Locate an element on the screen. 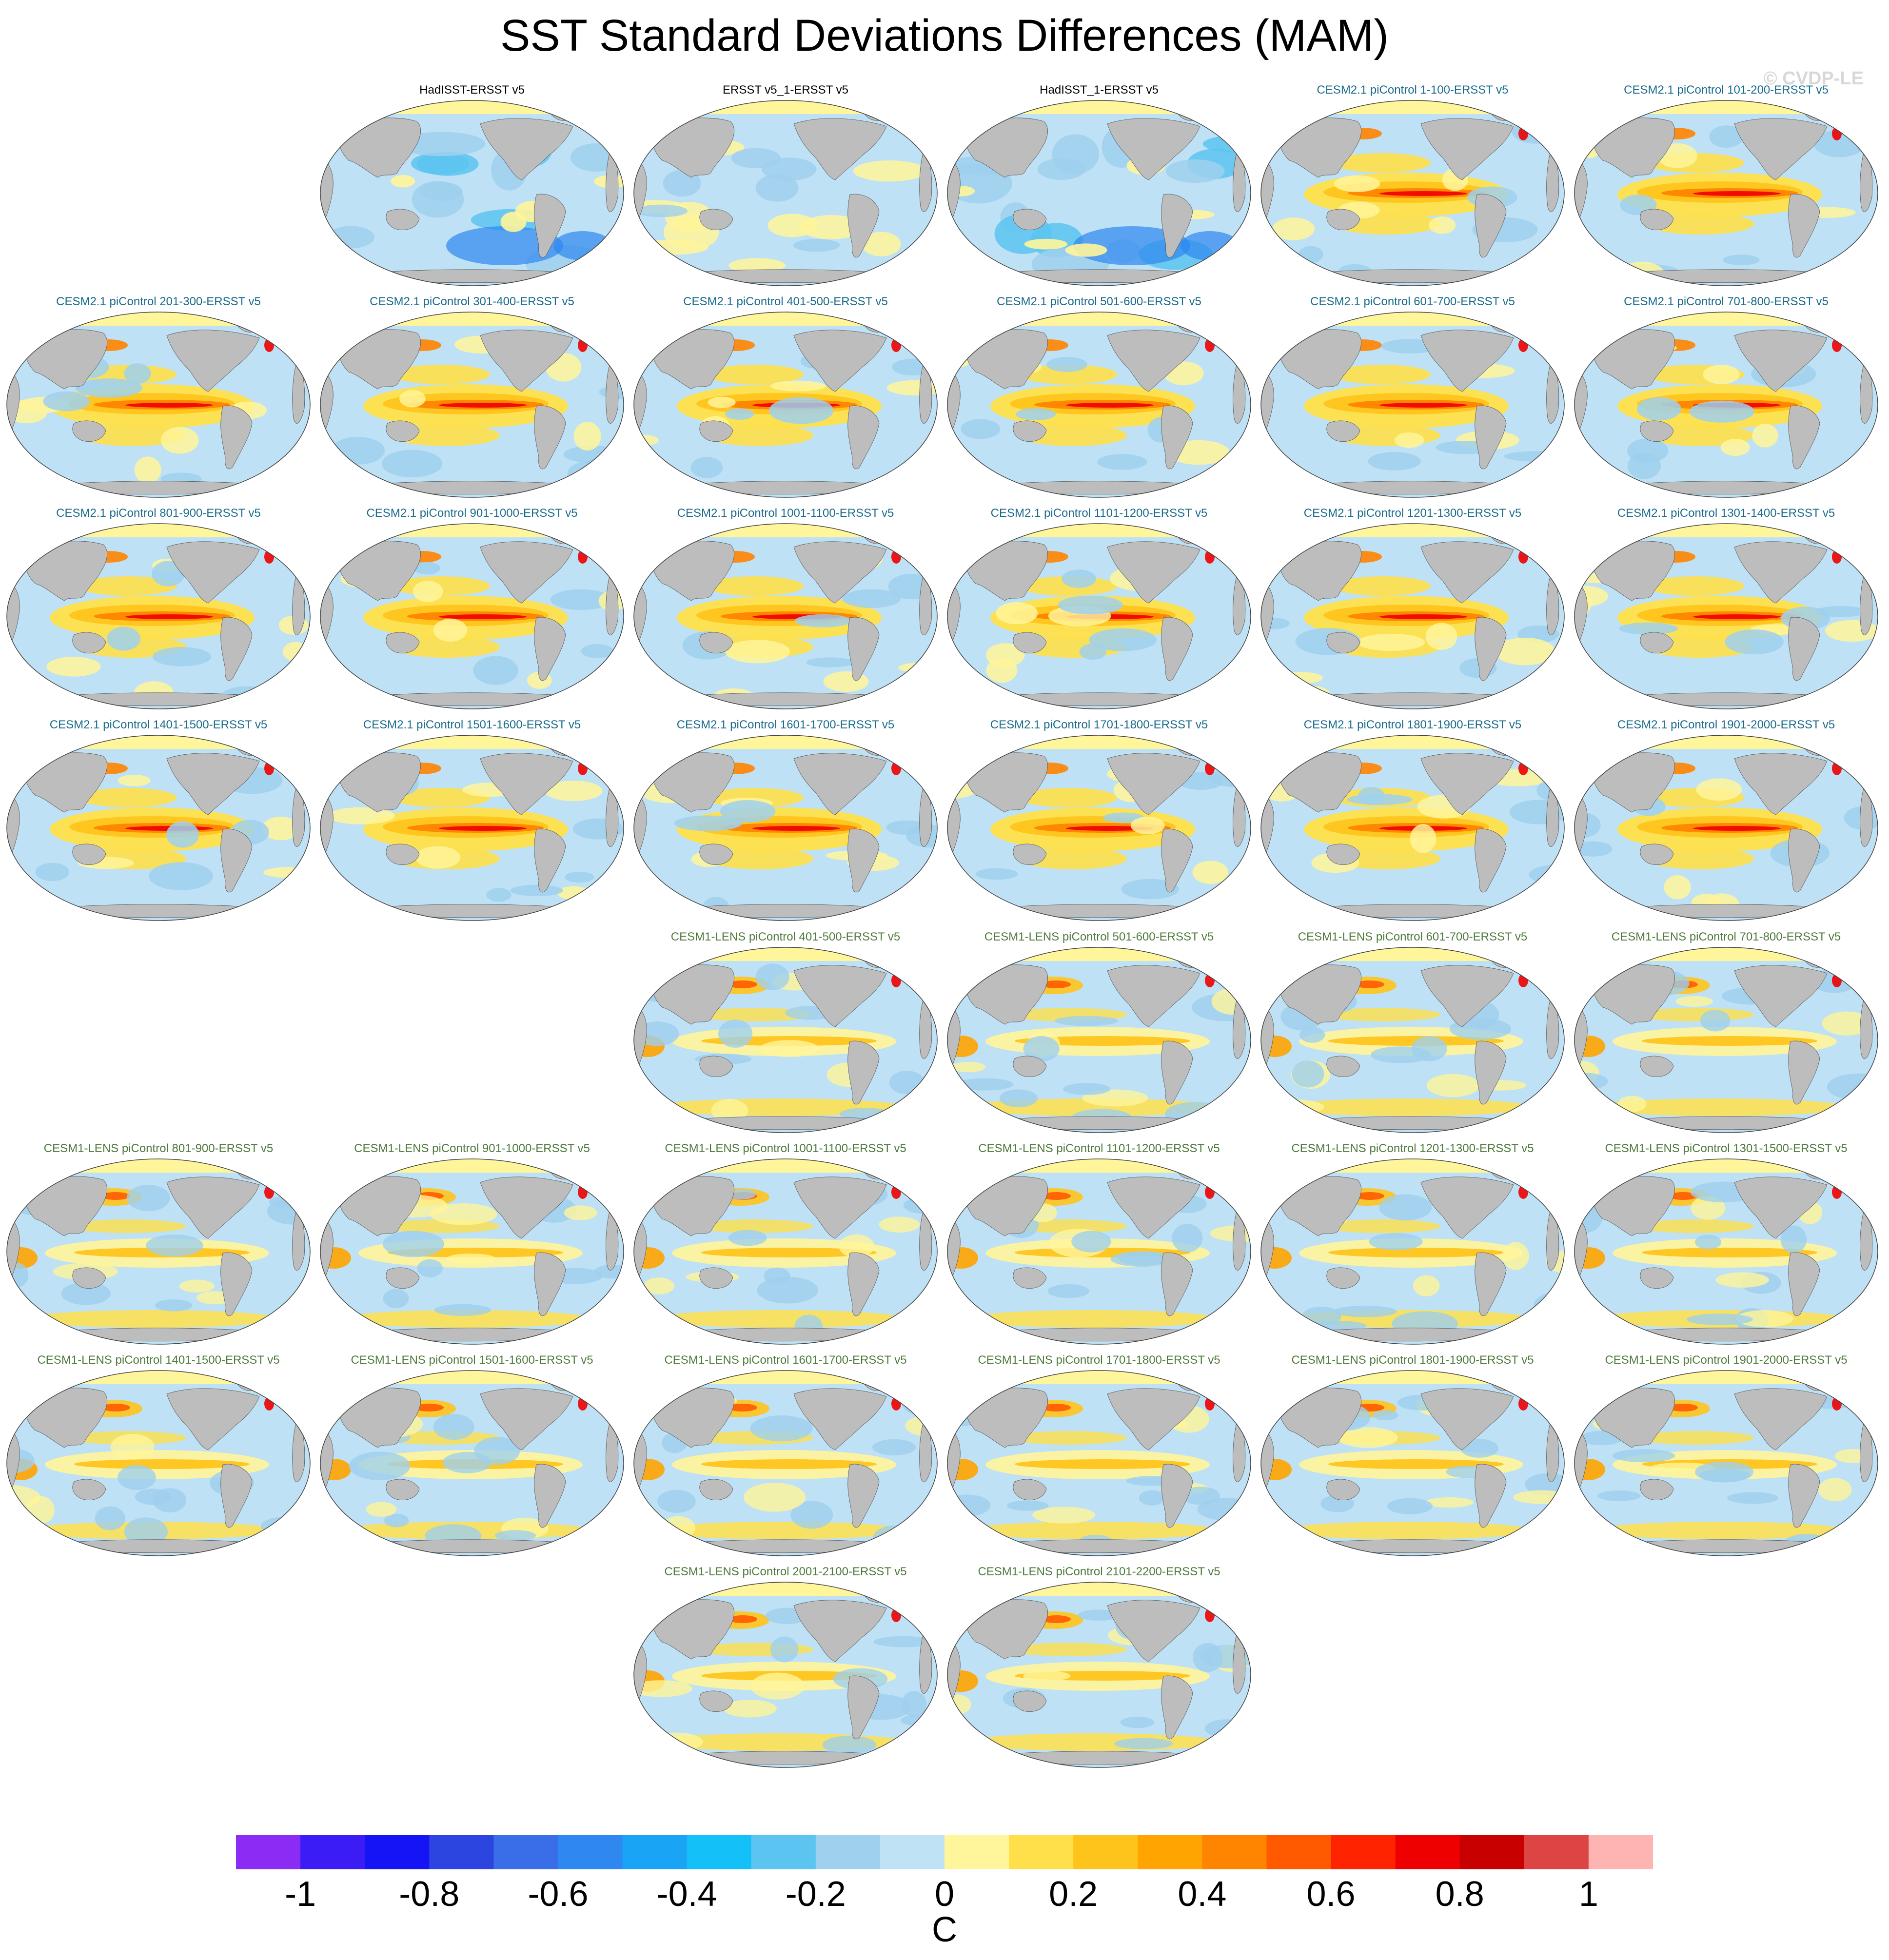 The image size is (1889, 1960). panel-title: CESM2.1 piControl 1201-1300-ERSST v5 is located at coordinates (1412, 513).